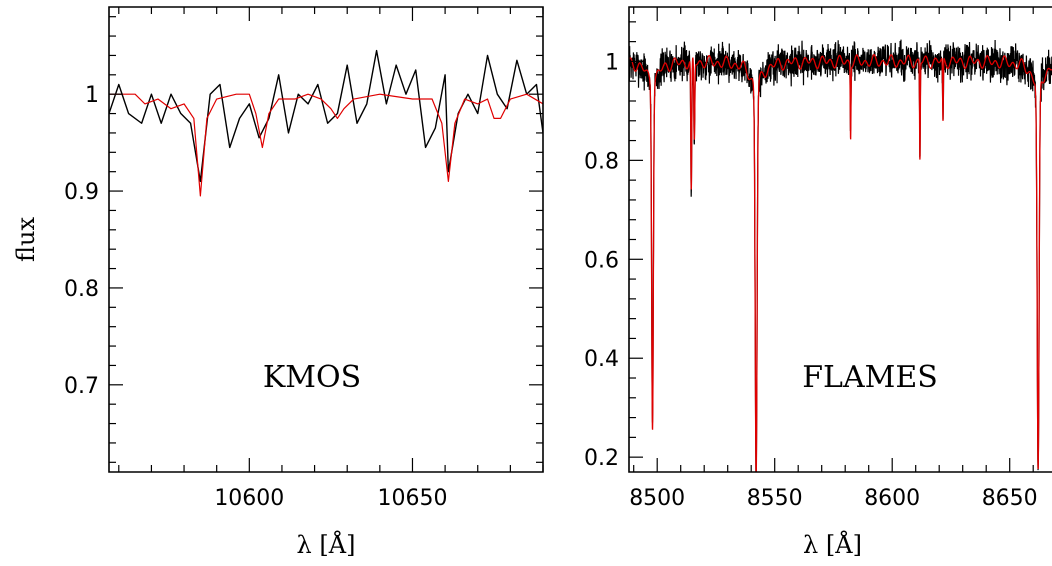  I want to click on y-tick-label: 0.4, so click(601, 359).